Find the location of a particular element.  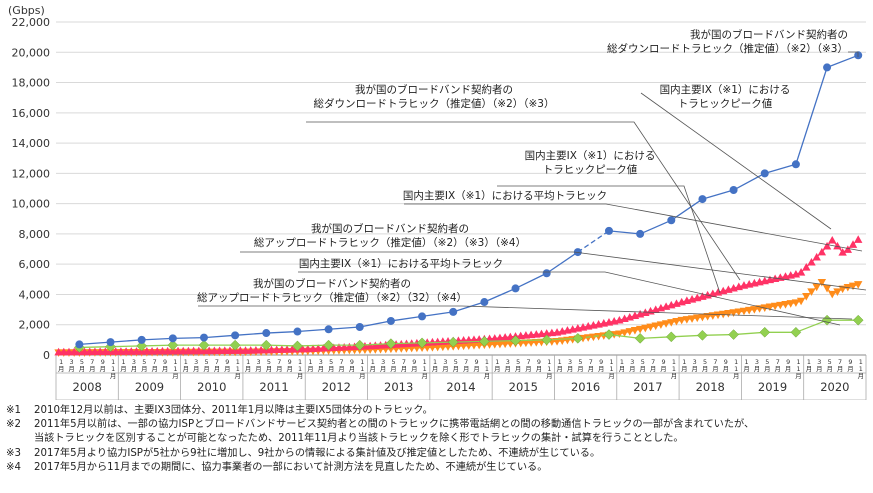

y-tick-label: 2,000 is located at coordinates (35, 325).